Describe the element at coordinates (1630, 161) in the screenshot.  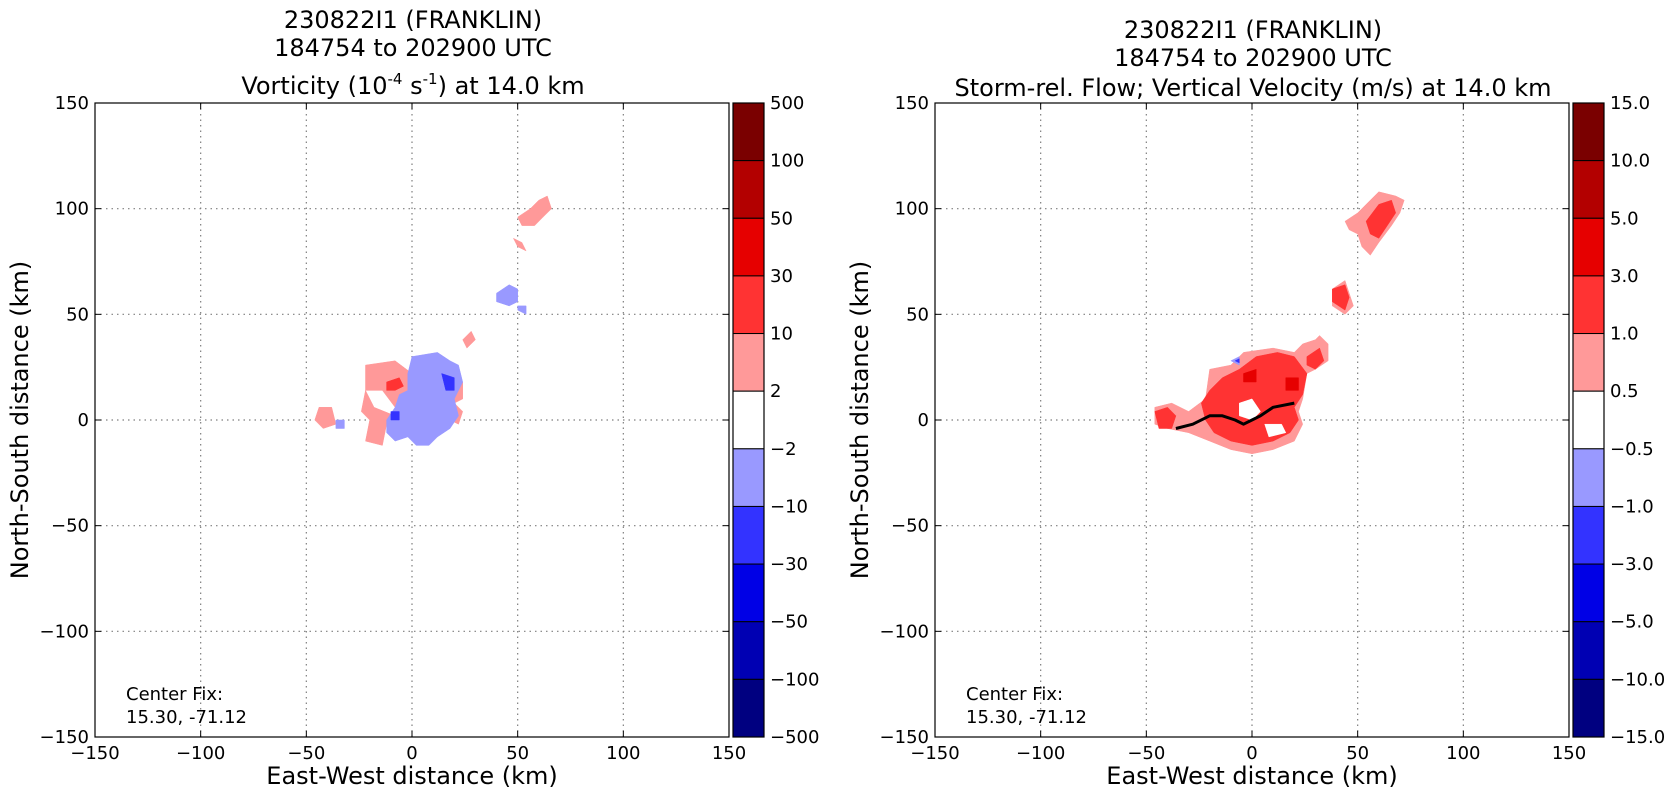
I see `colorbar-tick-label: 10.0` at that location.